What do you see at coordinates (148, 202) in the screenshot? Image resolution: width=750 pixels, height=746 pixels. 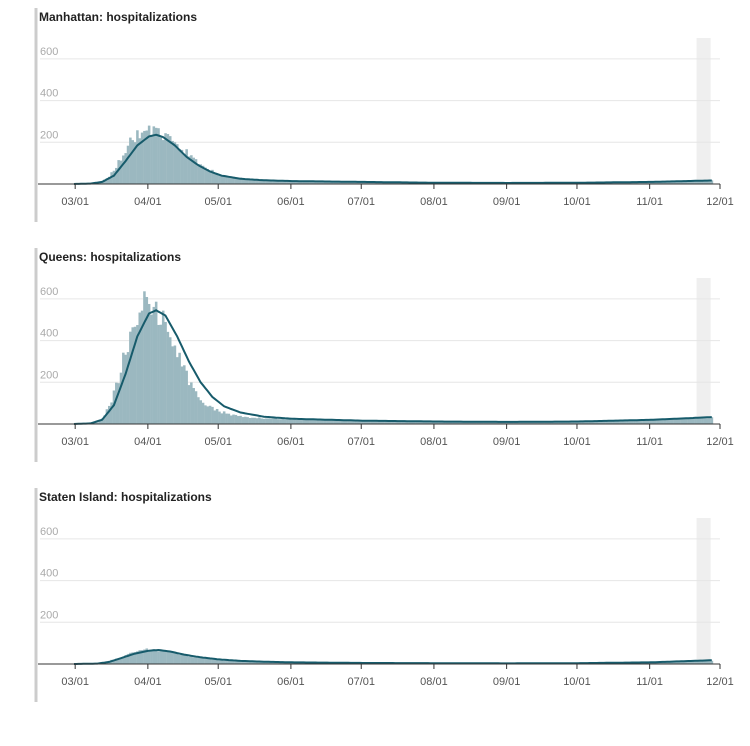 I see `x-tick-label: 04/01` at bounding box center [148, 202].